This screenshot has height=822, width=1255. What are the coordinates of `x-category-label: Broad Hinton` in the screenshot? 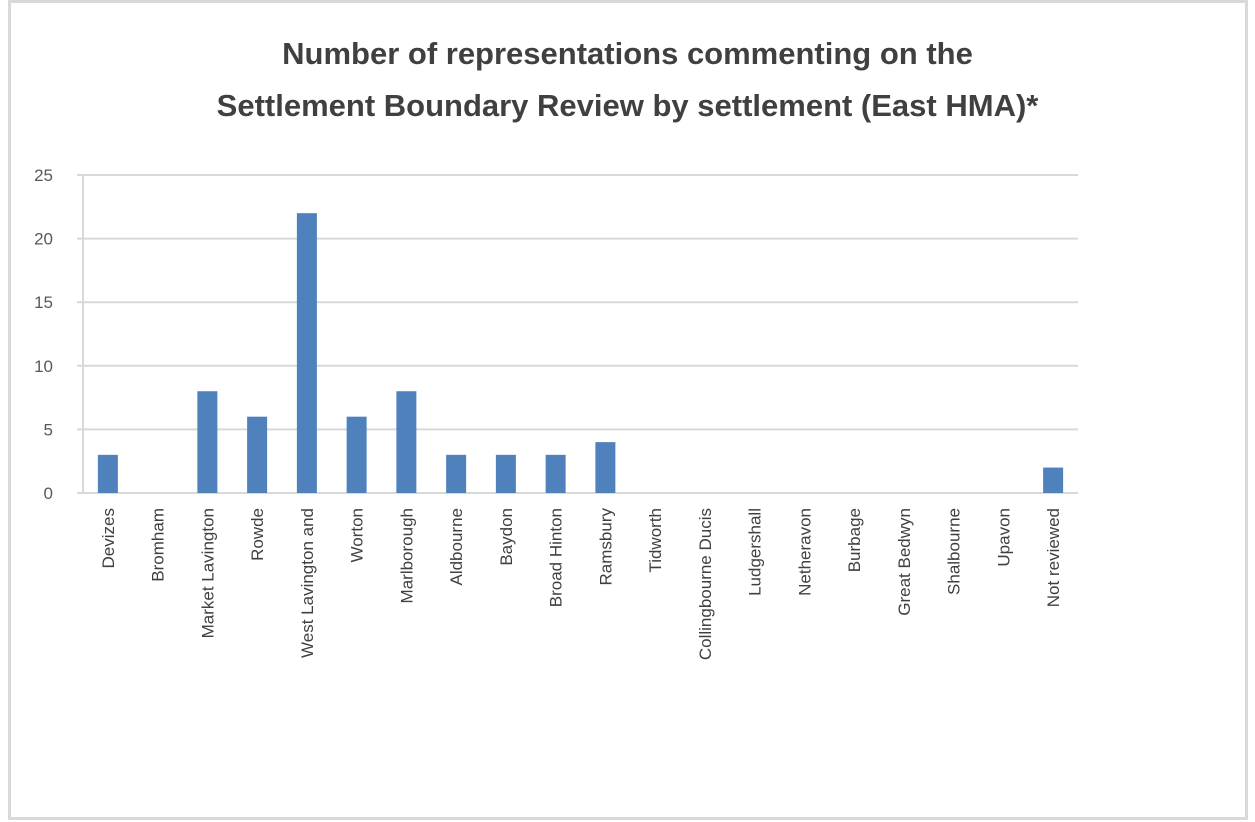 It's located at (556, 557).